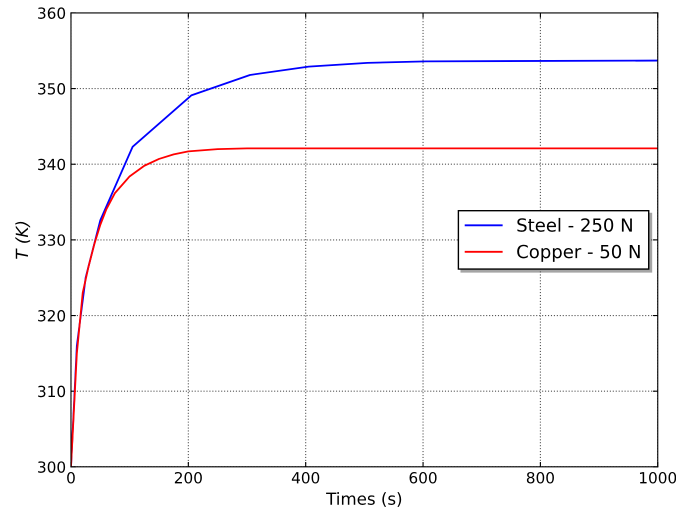 The image size is (676, 517). What do you see at coordinates (423, 478) in the screenshot?
I see `x-tick-label: 600` at bounding box center [423, 478].